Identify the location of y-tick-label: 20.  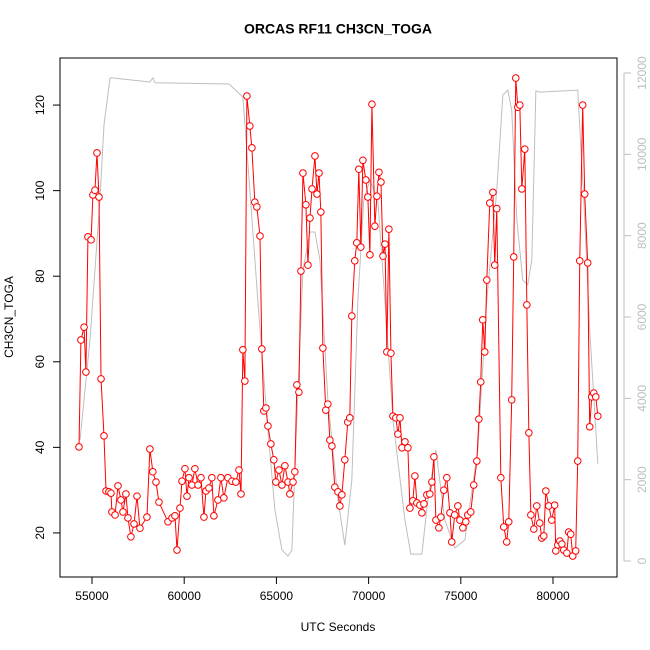
(40, 533).